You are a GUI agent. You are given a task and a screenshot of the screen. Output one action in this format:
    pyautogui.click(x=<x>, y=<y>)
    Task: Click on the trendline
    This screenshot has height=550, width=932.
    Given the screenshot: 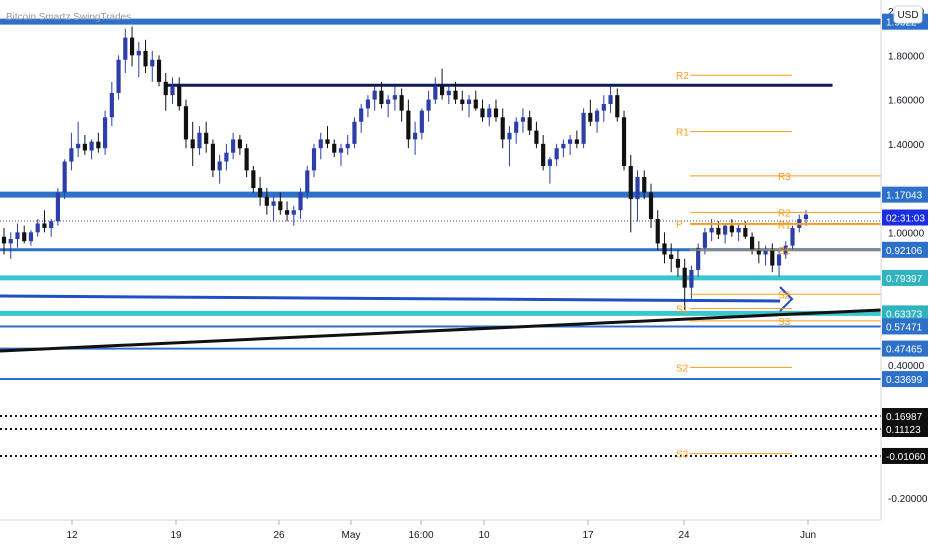 What is the action you would take?
    pyautogui.click(x=441, y=330)
    